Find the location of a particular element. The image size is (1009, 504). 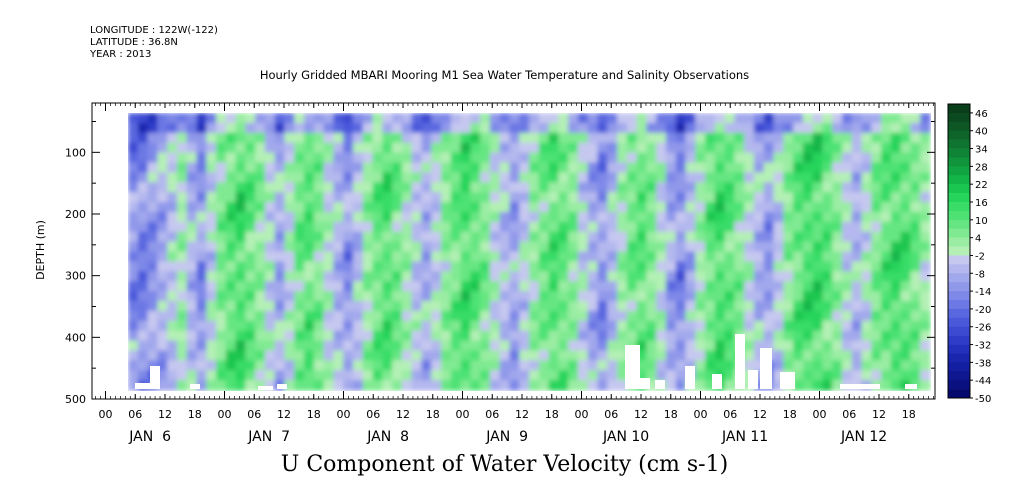

x-hour-label: 00 is located at coordinates (344, 414).